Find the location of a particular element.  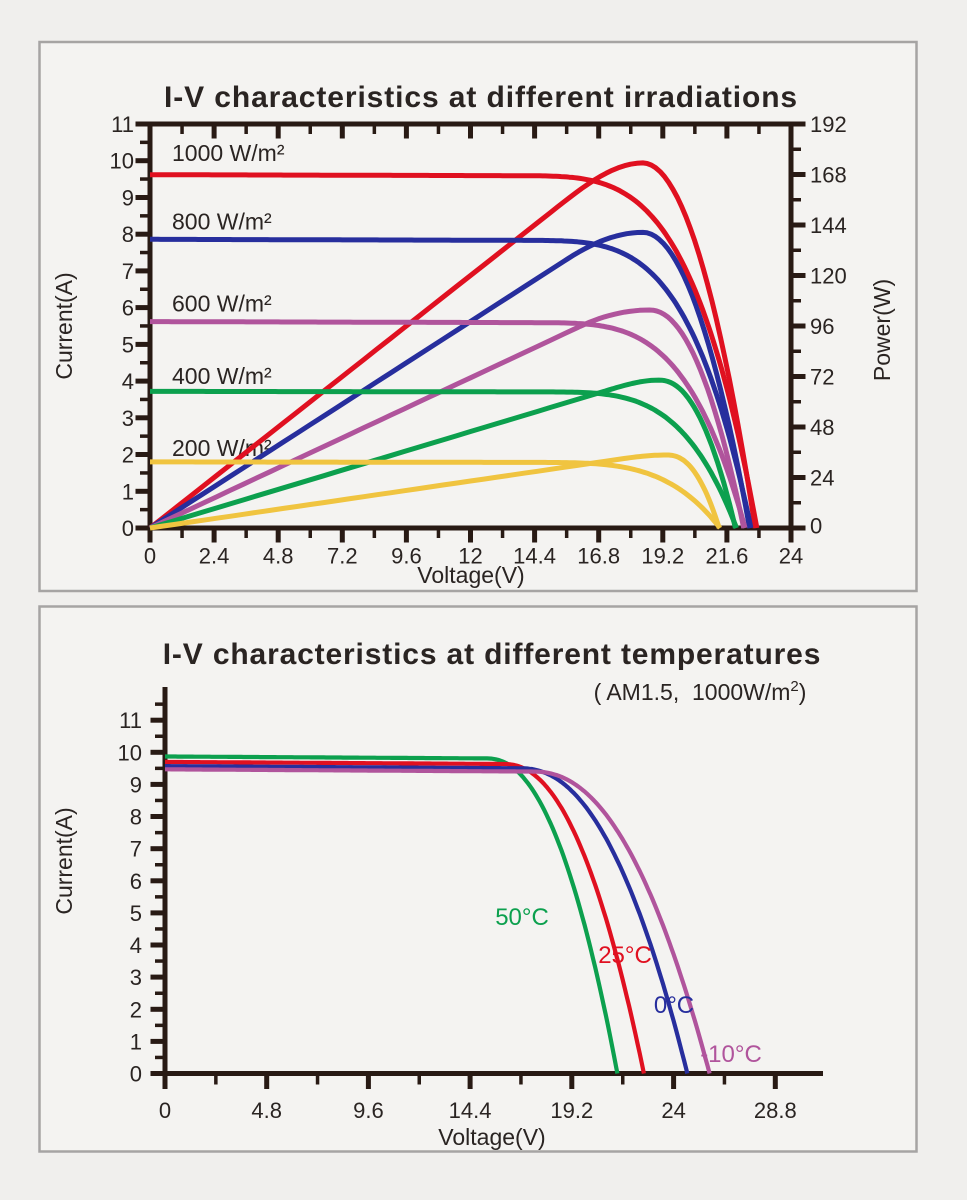

svg-text: ( AM1.5, 1000W/m2) is located at coordinates (700, 691).